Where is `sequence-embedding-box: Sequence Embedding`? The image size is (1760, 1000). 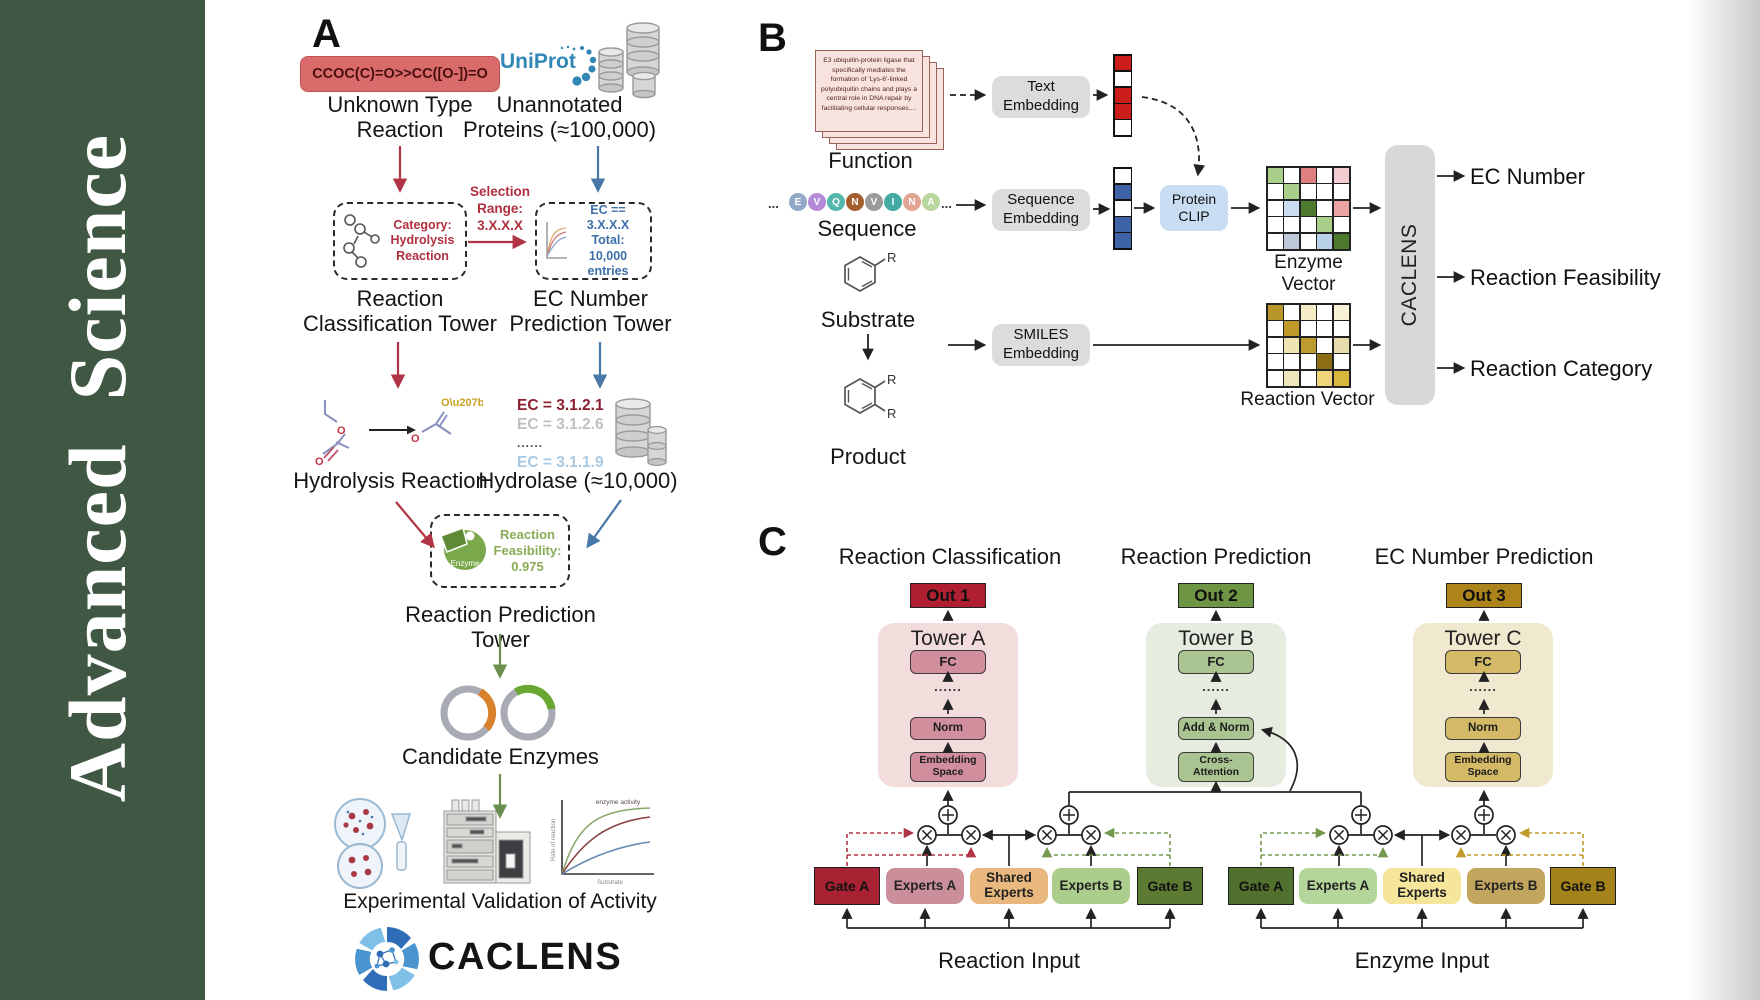
sequence-embedding-box: Sequence Embedding is located at coordinates (1041, 210).